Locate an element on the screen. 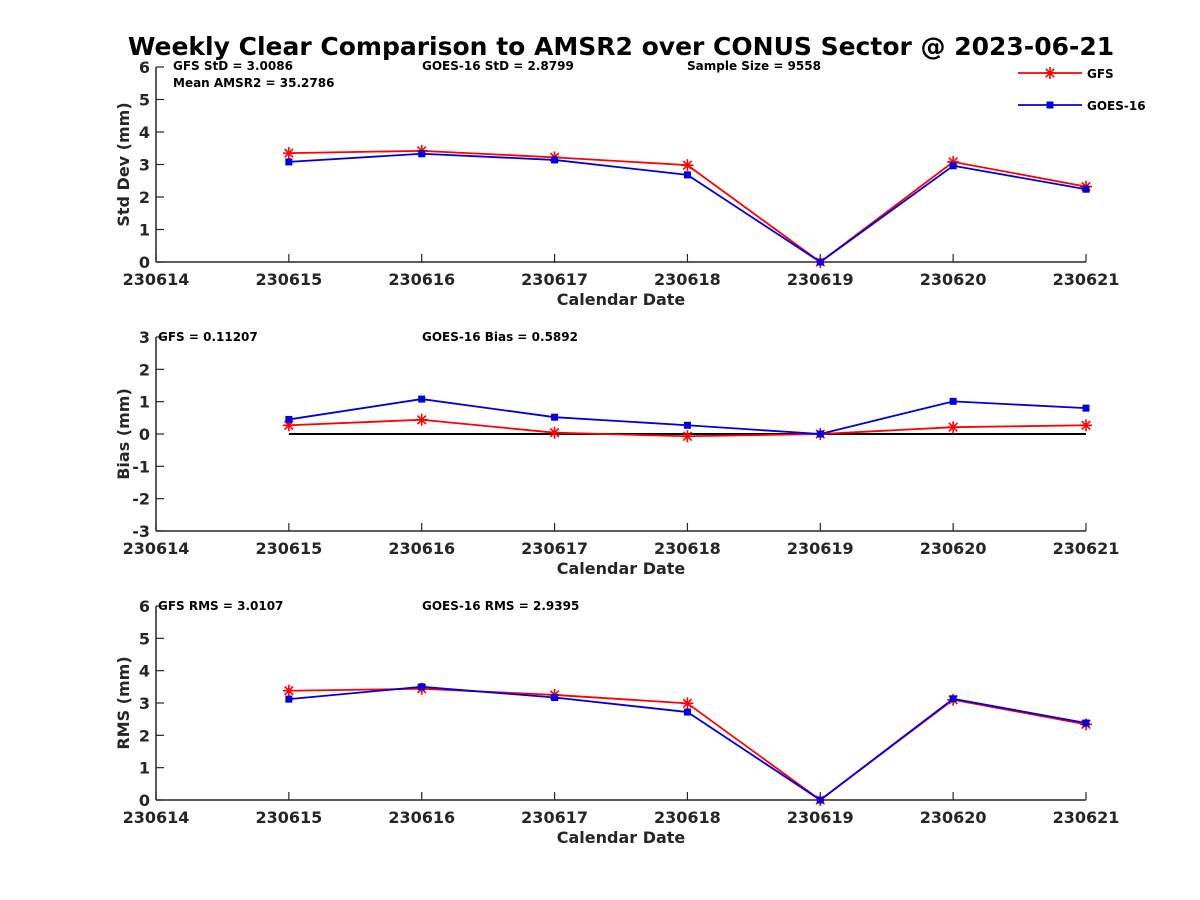  stat-annotation: GOES-16 RMS = 2.9395 is located at coordinates (500, 606).